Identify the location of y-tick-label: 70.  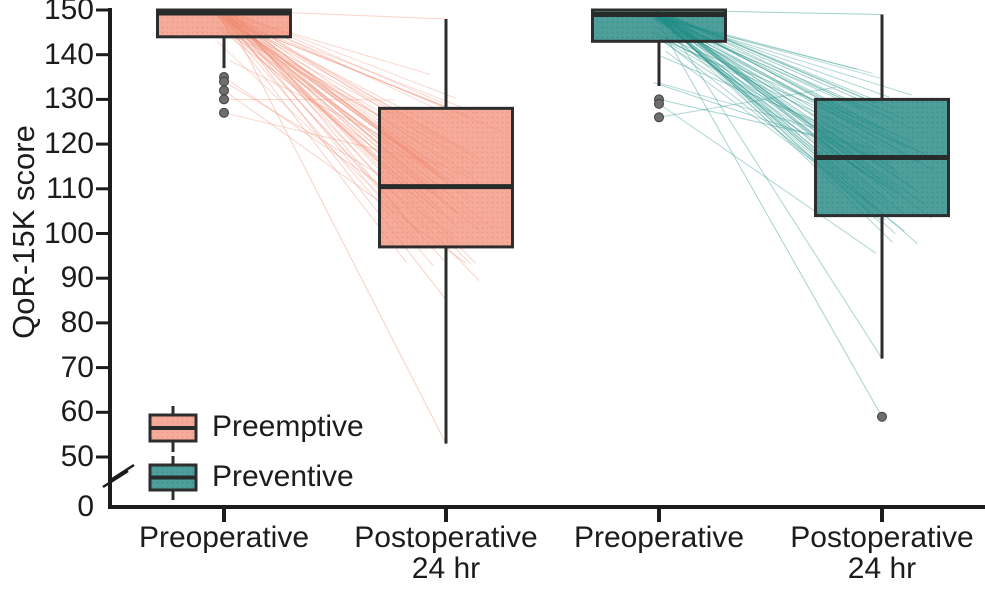
(77, 367).